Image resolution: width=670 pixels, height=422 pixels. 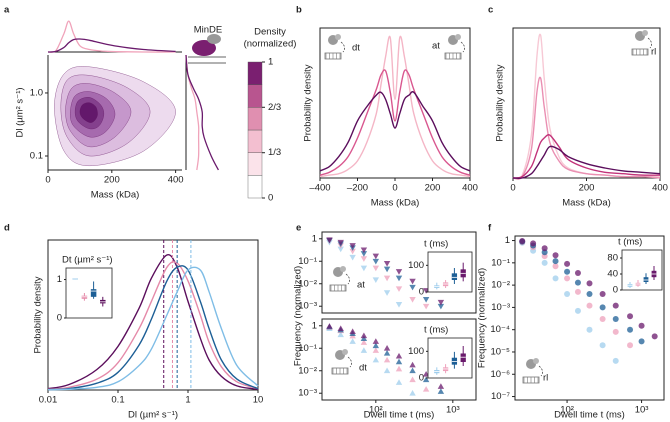 I want to click on colorbar-tick-label: 0, so click(x=270, y=198).